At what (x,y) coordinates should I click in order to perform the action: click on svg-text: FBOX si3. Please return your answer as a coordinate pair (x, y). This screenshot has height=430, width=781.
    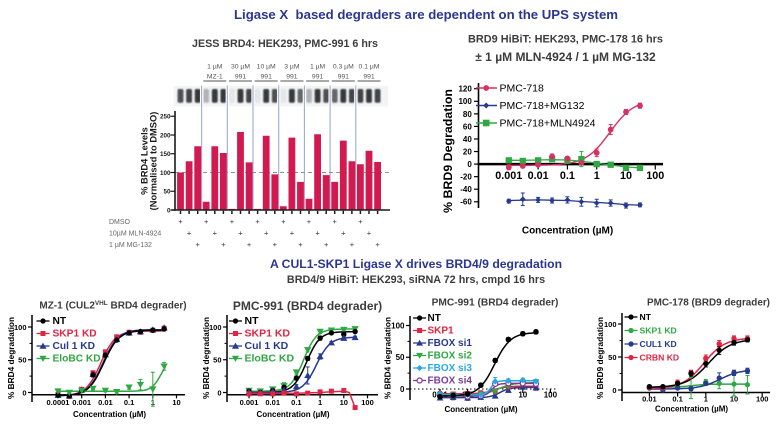
    Looking at the image, I should click on (450, 368).